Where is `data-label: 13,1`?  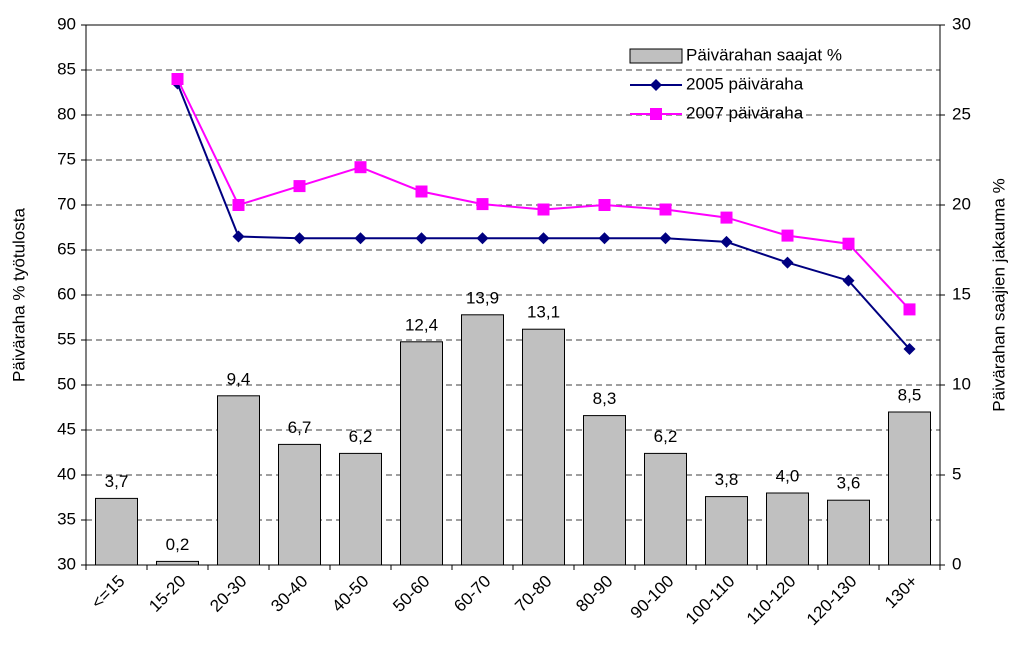 data-label: 13,1 is located at coordinates (543, 312).